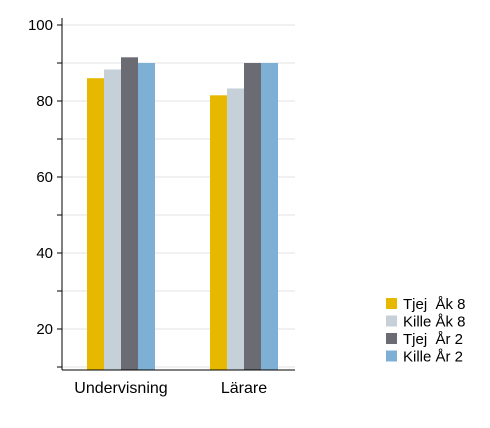 This screenshot has width=490, height=428. What do you see at coordinates (434, 304) in the screenshot?
I see `legend-label: Tjej Åk 8` at bounding box center [434, 304].